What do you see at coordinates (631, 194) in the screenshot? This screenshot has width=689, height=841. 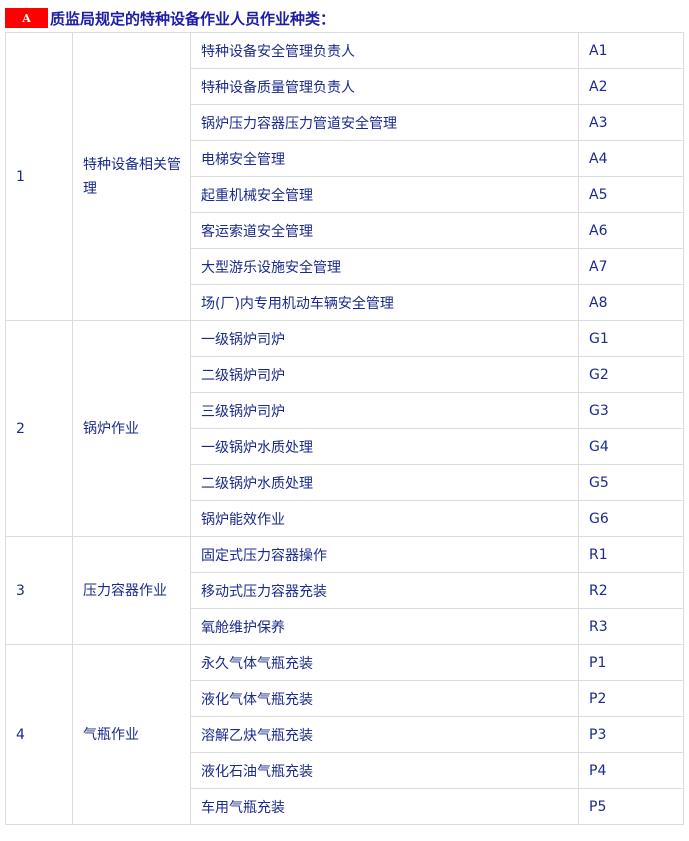 I see `operation-code: A5` at bounding box center [631, 194].